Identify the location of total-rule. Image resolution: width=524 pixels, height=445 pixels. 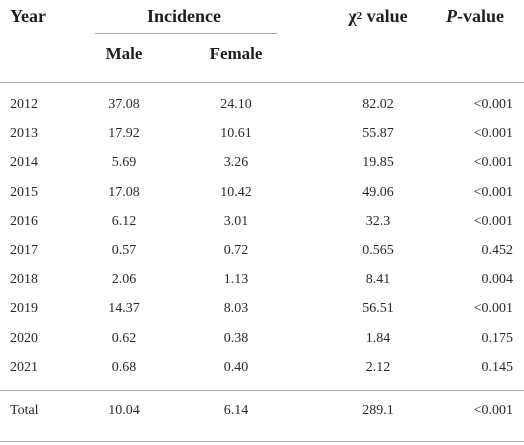
(262, 390).